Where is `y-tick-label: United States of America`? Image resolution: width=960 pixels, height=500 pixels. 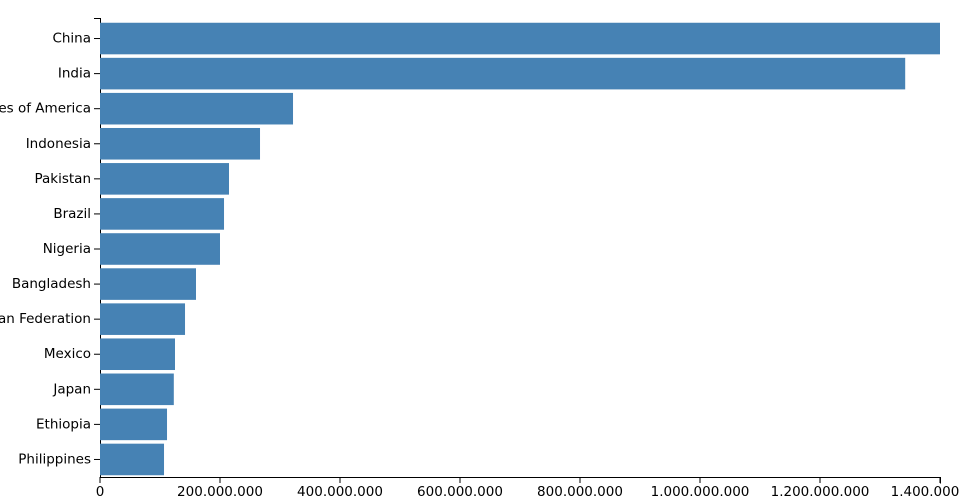
y-tick-label: United States of America is located at coordinates (45, 109).